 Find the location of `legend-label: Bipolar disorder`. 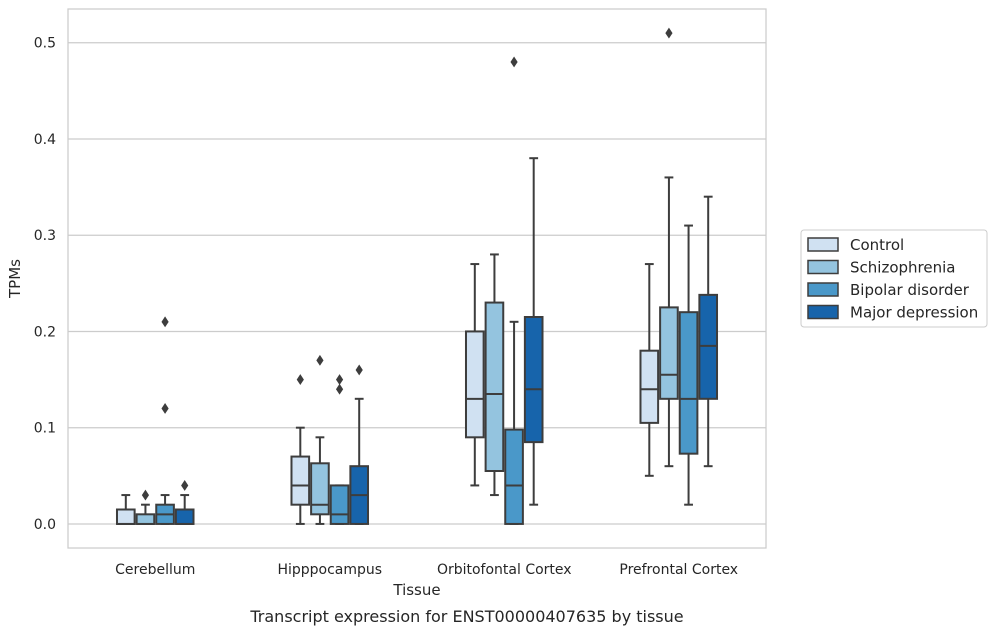

legend-label: Bipolar disorder is located at coordinates (910, 290).